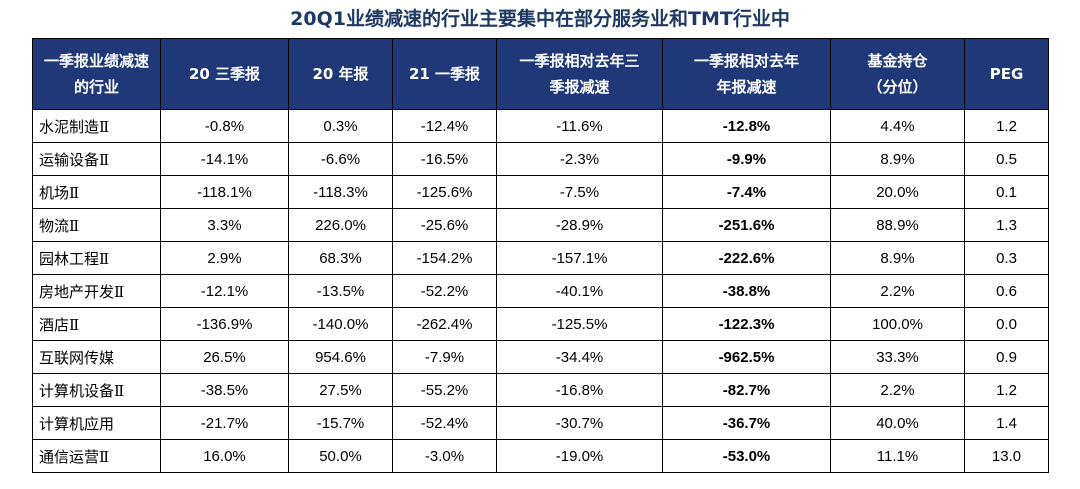 The image size is (1080, 489). What do you see at coordinates (224, 324) in the screenshot?
I see `value-cell: -136.9%` at bounding box center [224, 324].